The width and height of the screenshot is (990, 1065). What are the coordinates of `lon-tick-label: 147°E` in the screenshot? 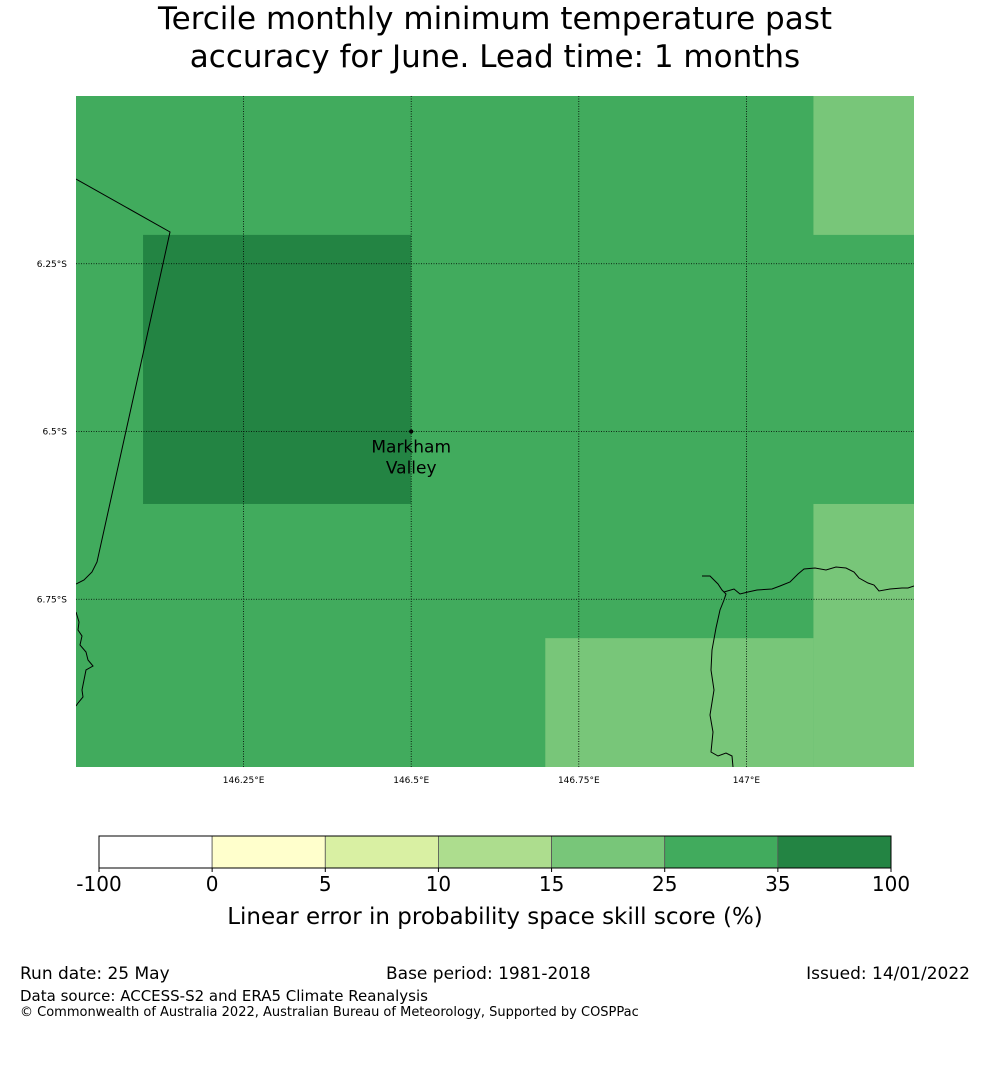 It's located at (747, 781).